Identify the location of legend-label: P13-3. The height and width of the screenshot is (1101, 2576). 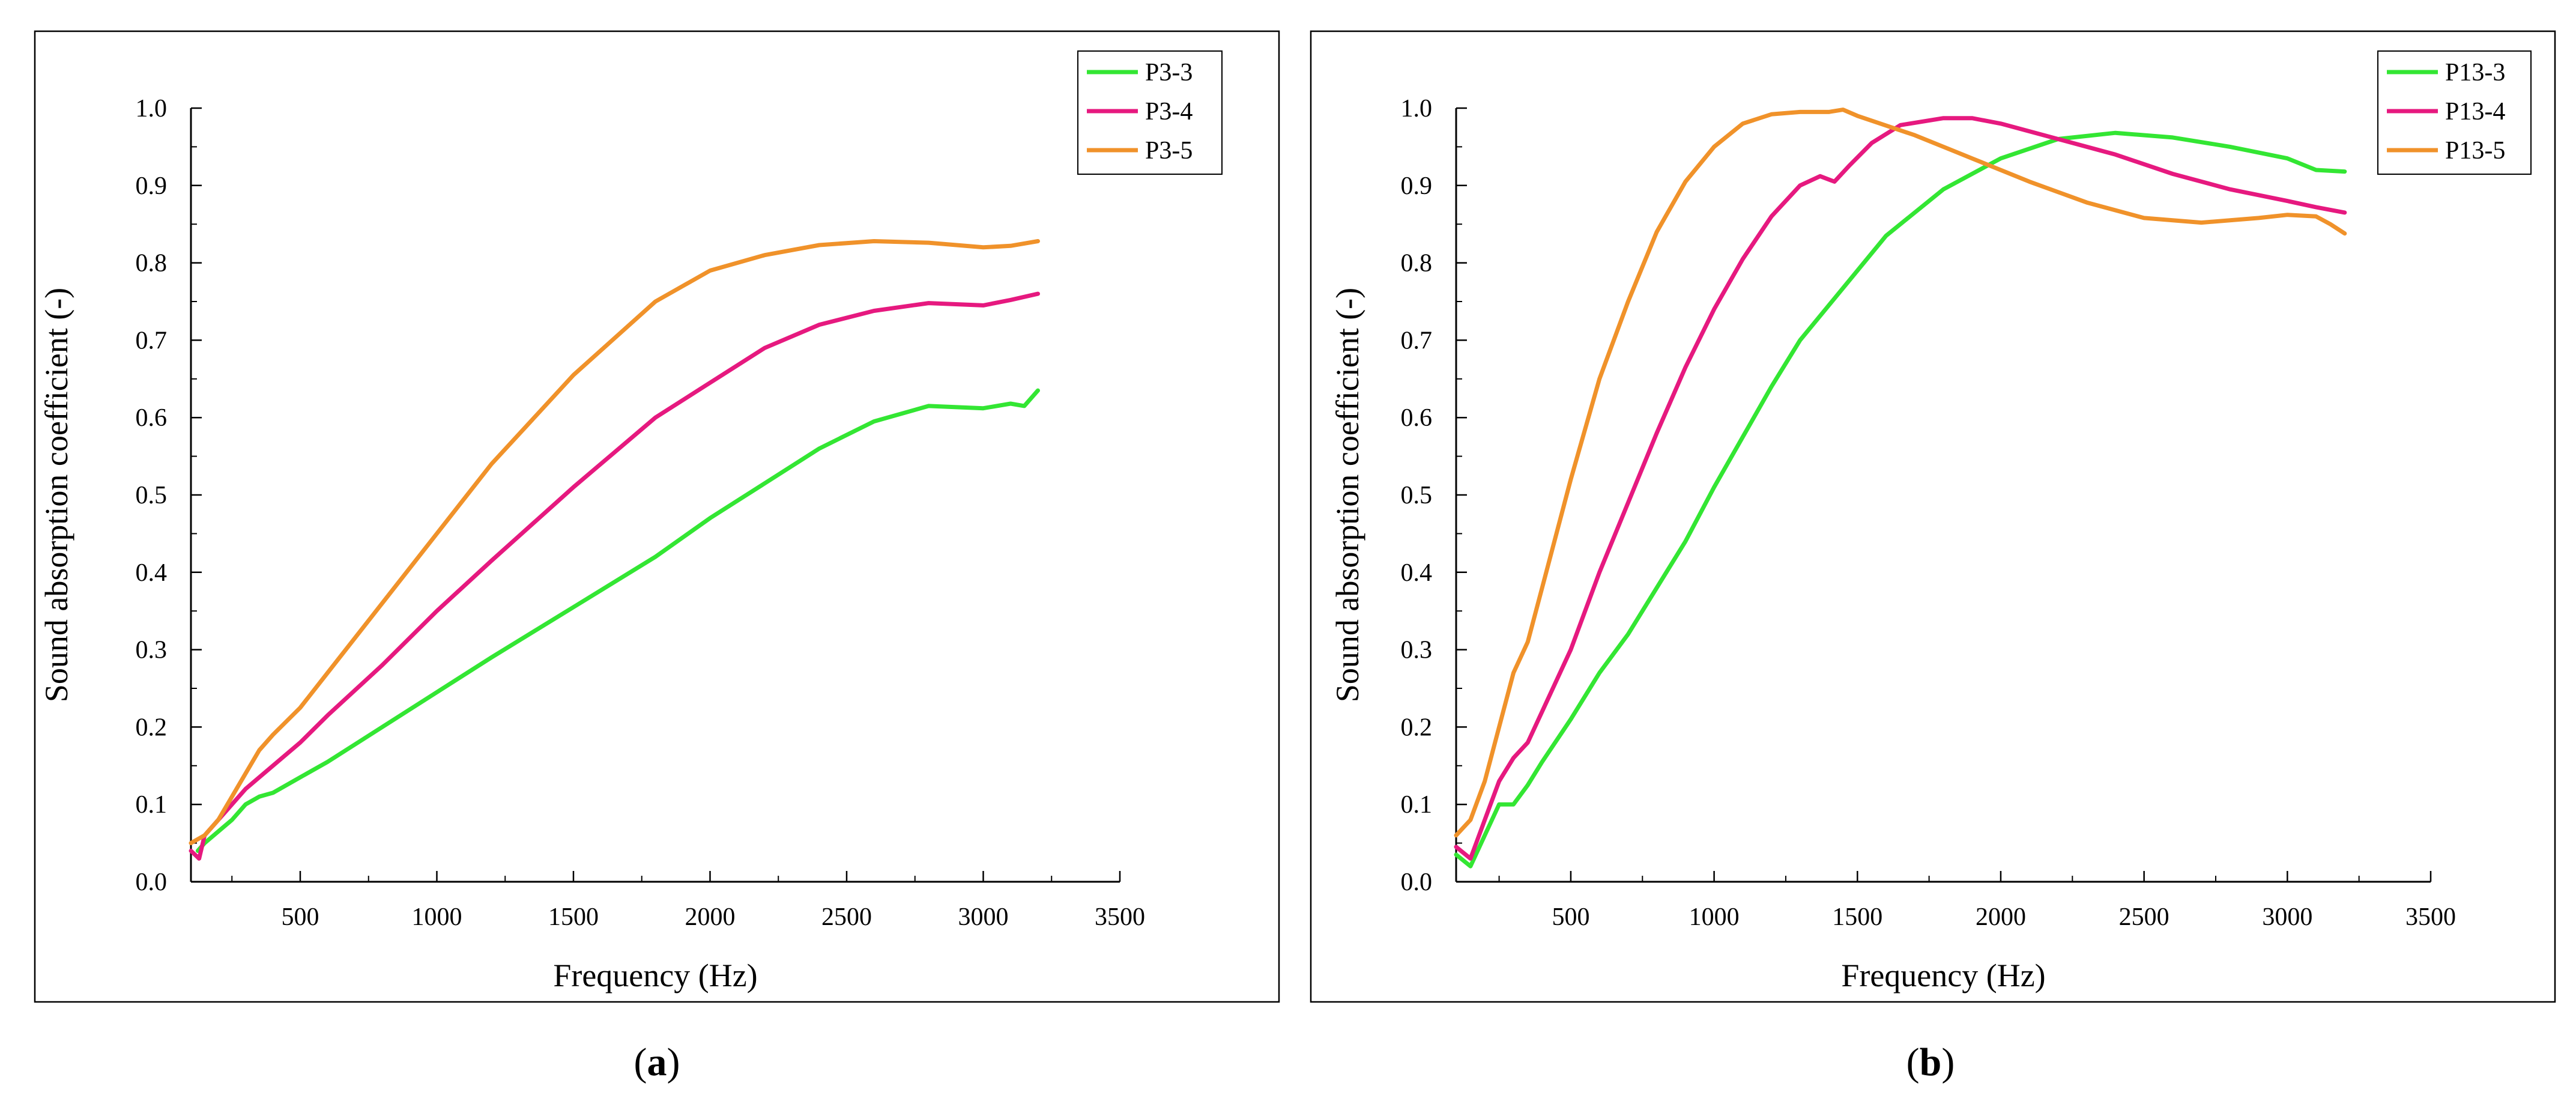
(2475, 72).